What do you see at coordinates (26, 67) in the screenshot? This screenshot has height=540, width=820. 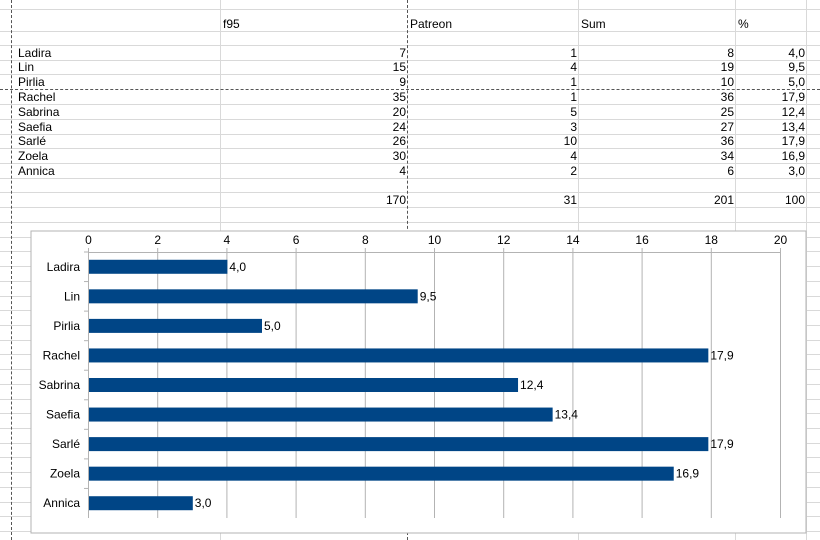 I see `row-name: Lin` at bounding box center [26, 67].